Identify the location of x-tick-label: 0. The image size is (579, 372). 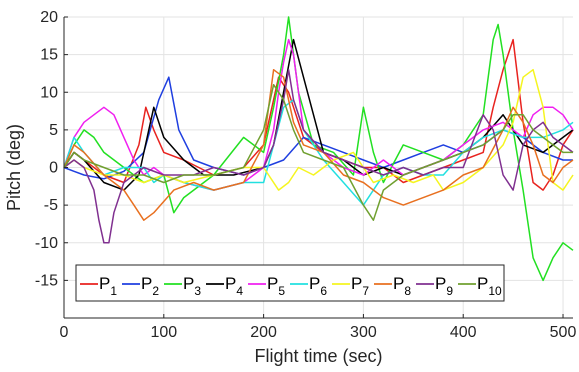
(64, 332).